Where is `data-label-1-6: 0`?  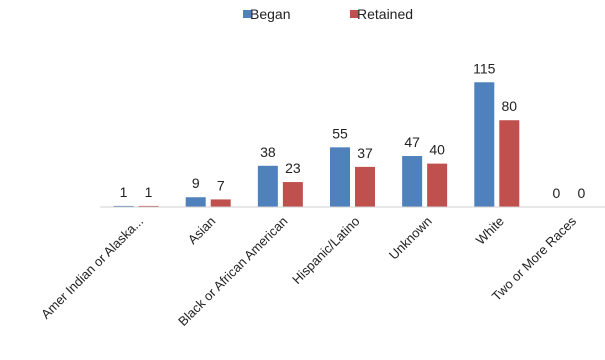
data-label-1-6: 0 is located at coordinates (582, 193).